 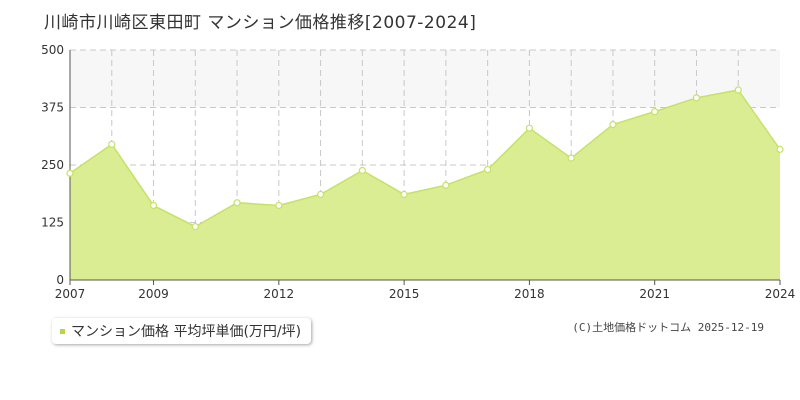 I want to click on background-band, so click(x=425, y=79).